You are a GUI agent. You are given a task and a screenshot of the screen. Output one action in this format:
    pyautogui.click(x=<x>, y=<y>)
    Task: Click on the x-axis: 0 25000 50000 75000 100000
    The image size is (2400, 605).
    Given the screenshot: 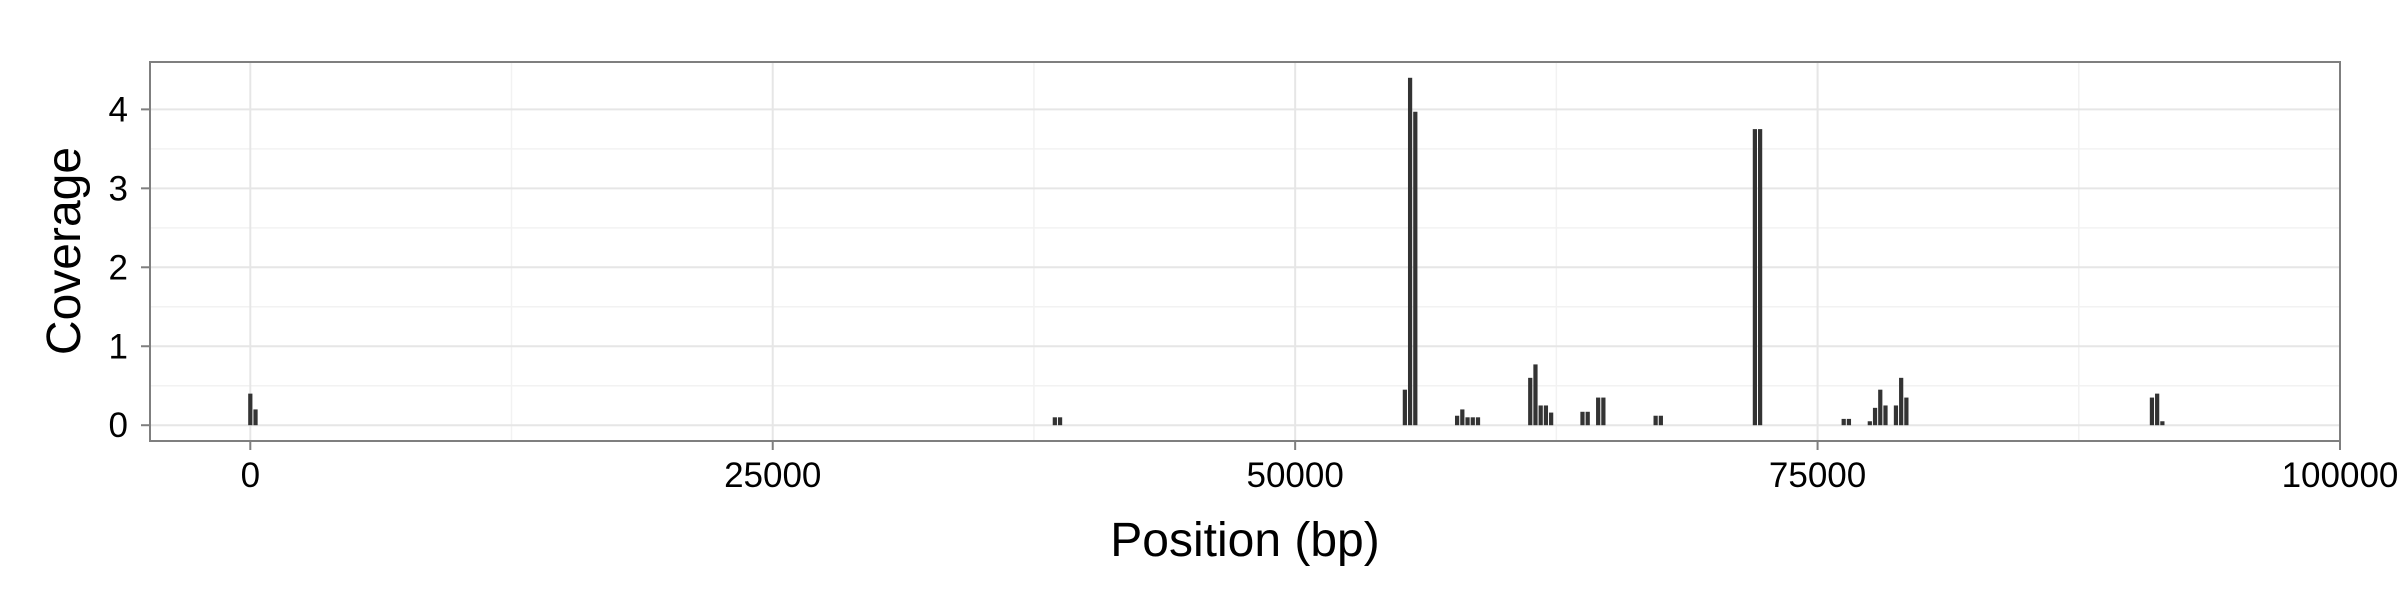 What is the action you would take?
    pyautogui.click(x=1320, y=468)
    